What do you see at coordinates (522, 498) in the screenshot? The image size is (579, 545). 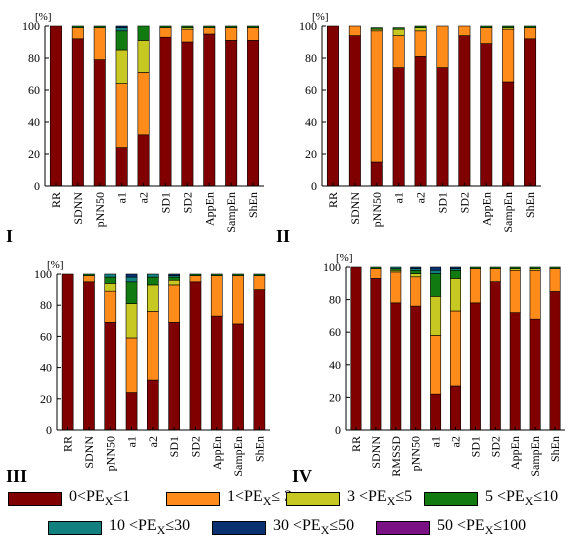 I see `legend-label: 5 <PEX≤10` at bounding box center [522, 498].